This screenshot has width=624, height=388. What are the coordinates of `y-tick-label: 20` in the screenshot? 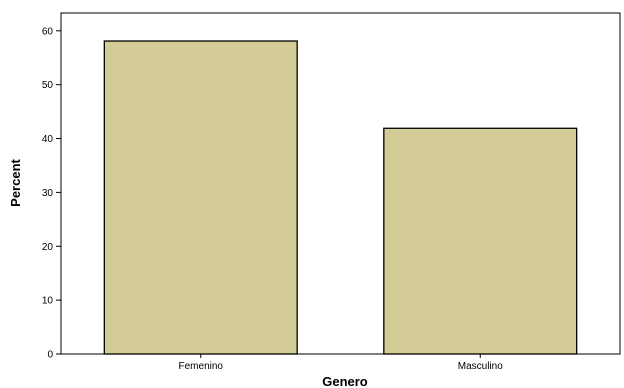 It's located at (48, 247).